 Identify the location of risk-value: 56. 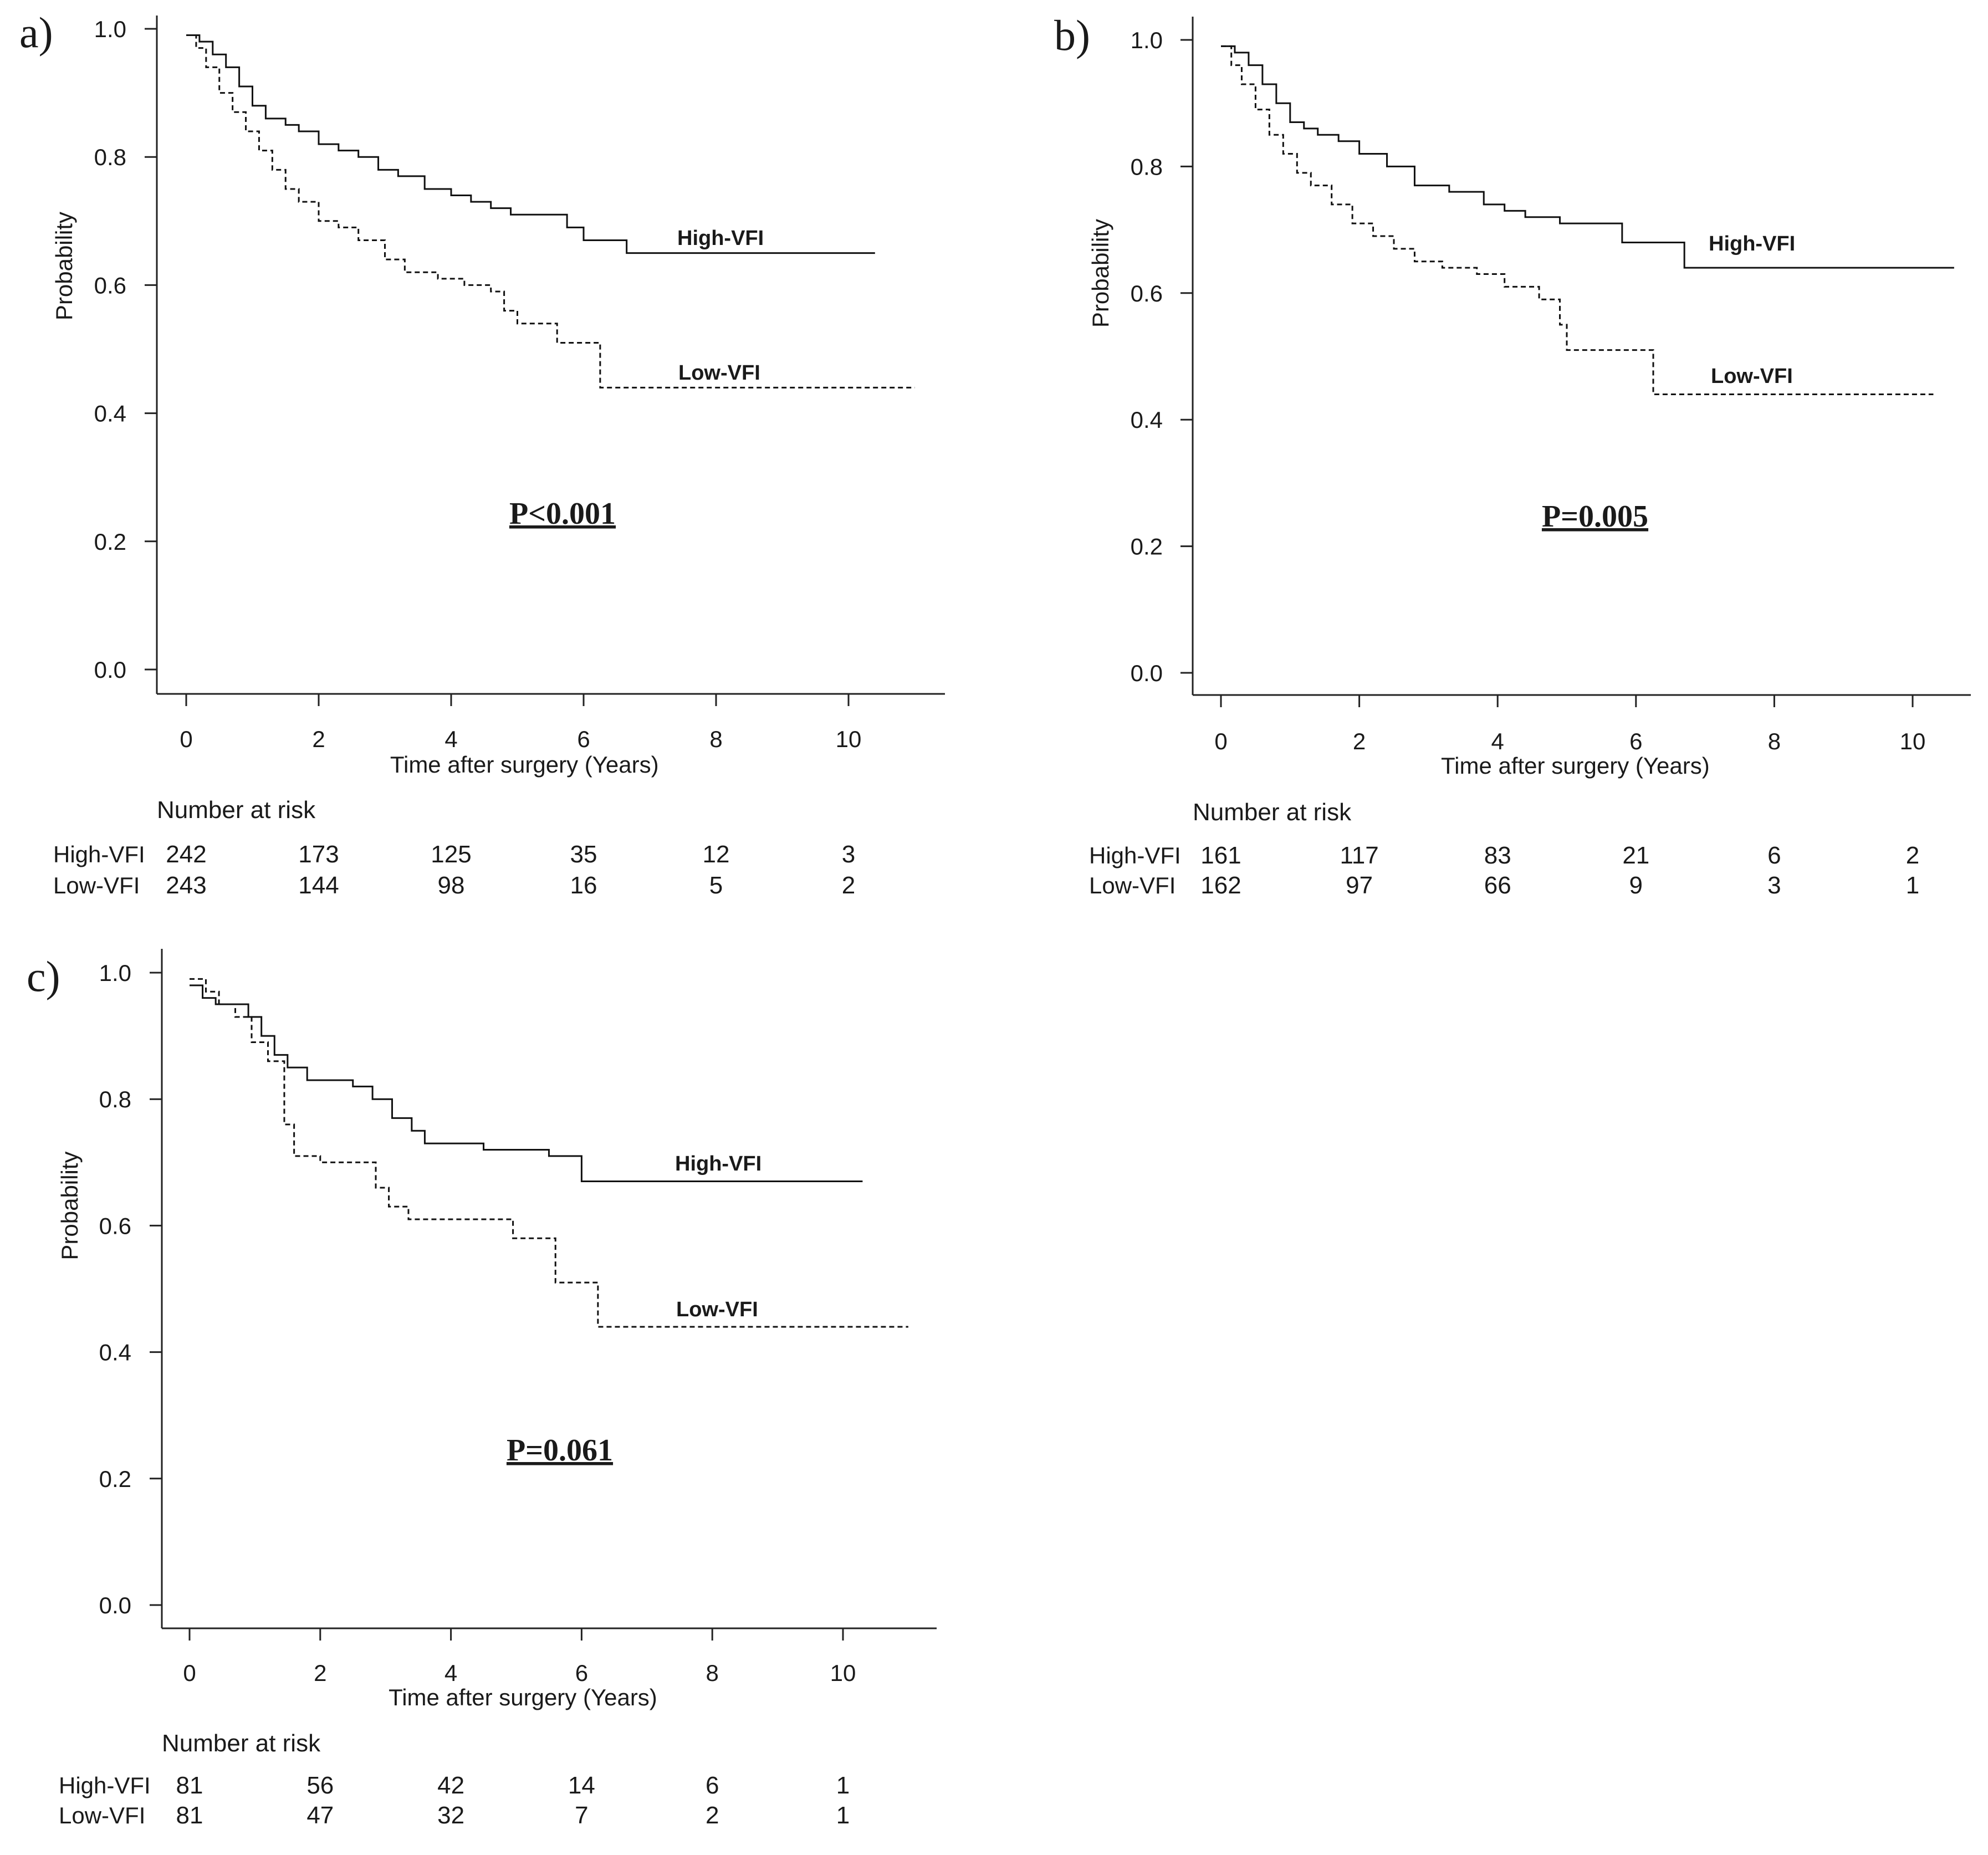
(320, 1786).